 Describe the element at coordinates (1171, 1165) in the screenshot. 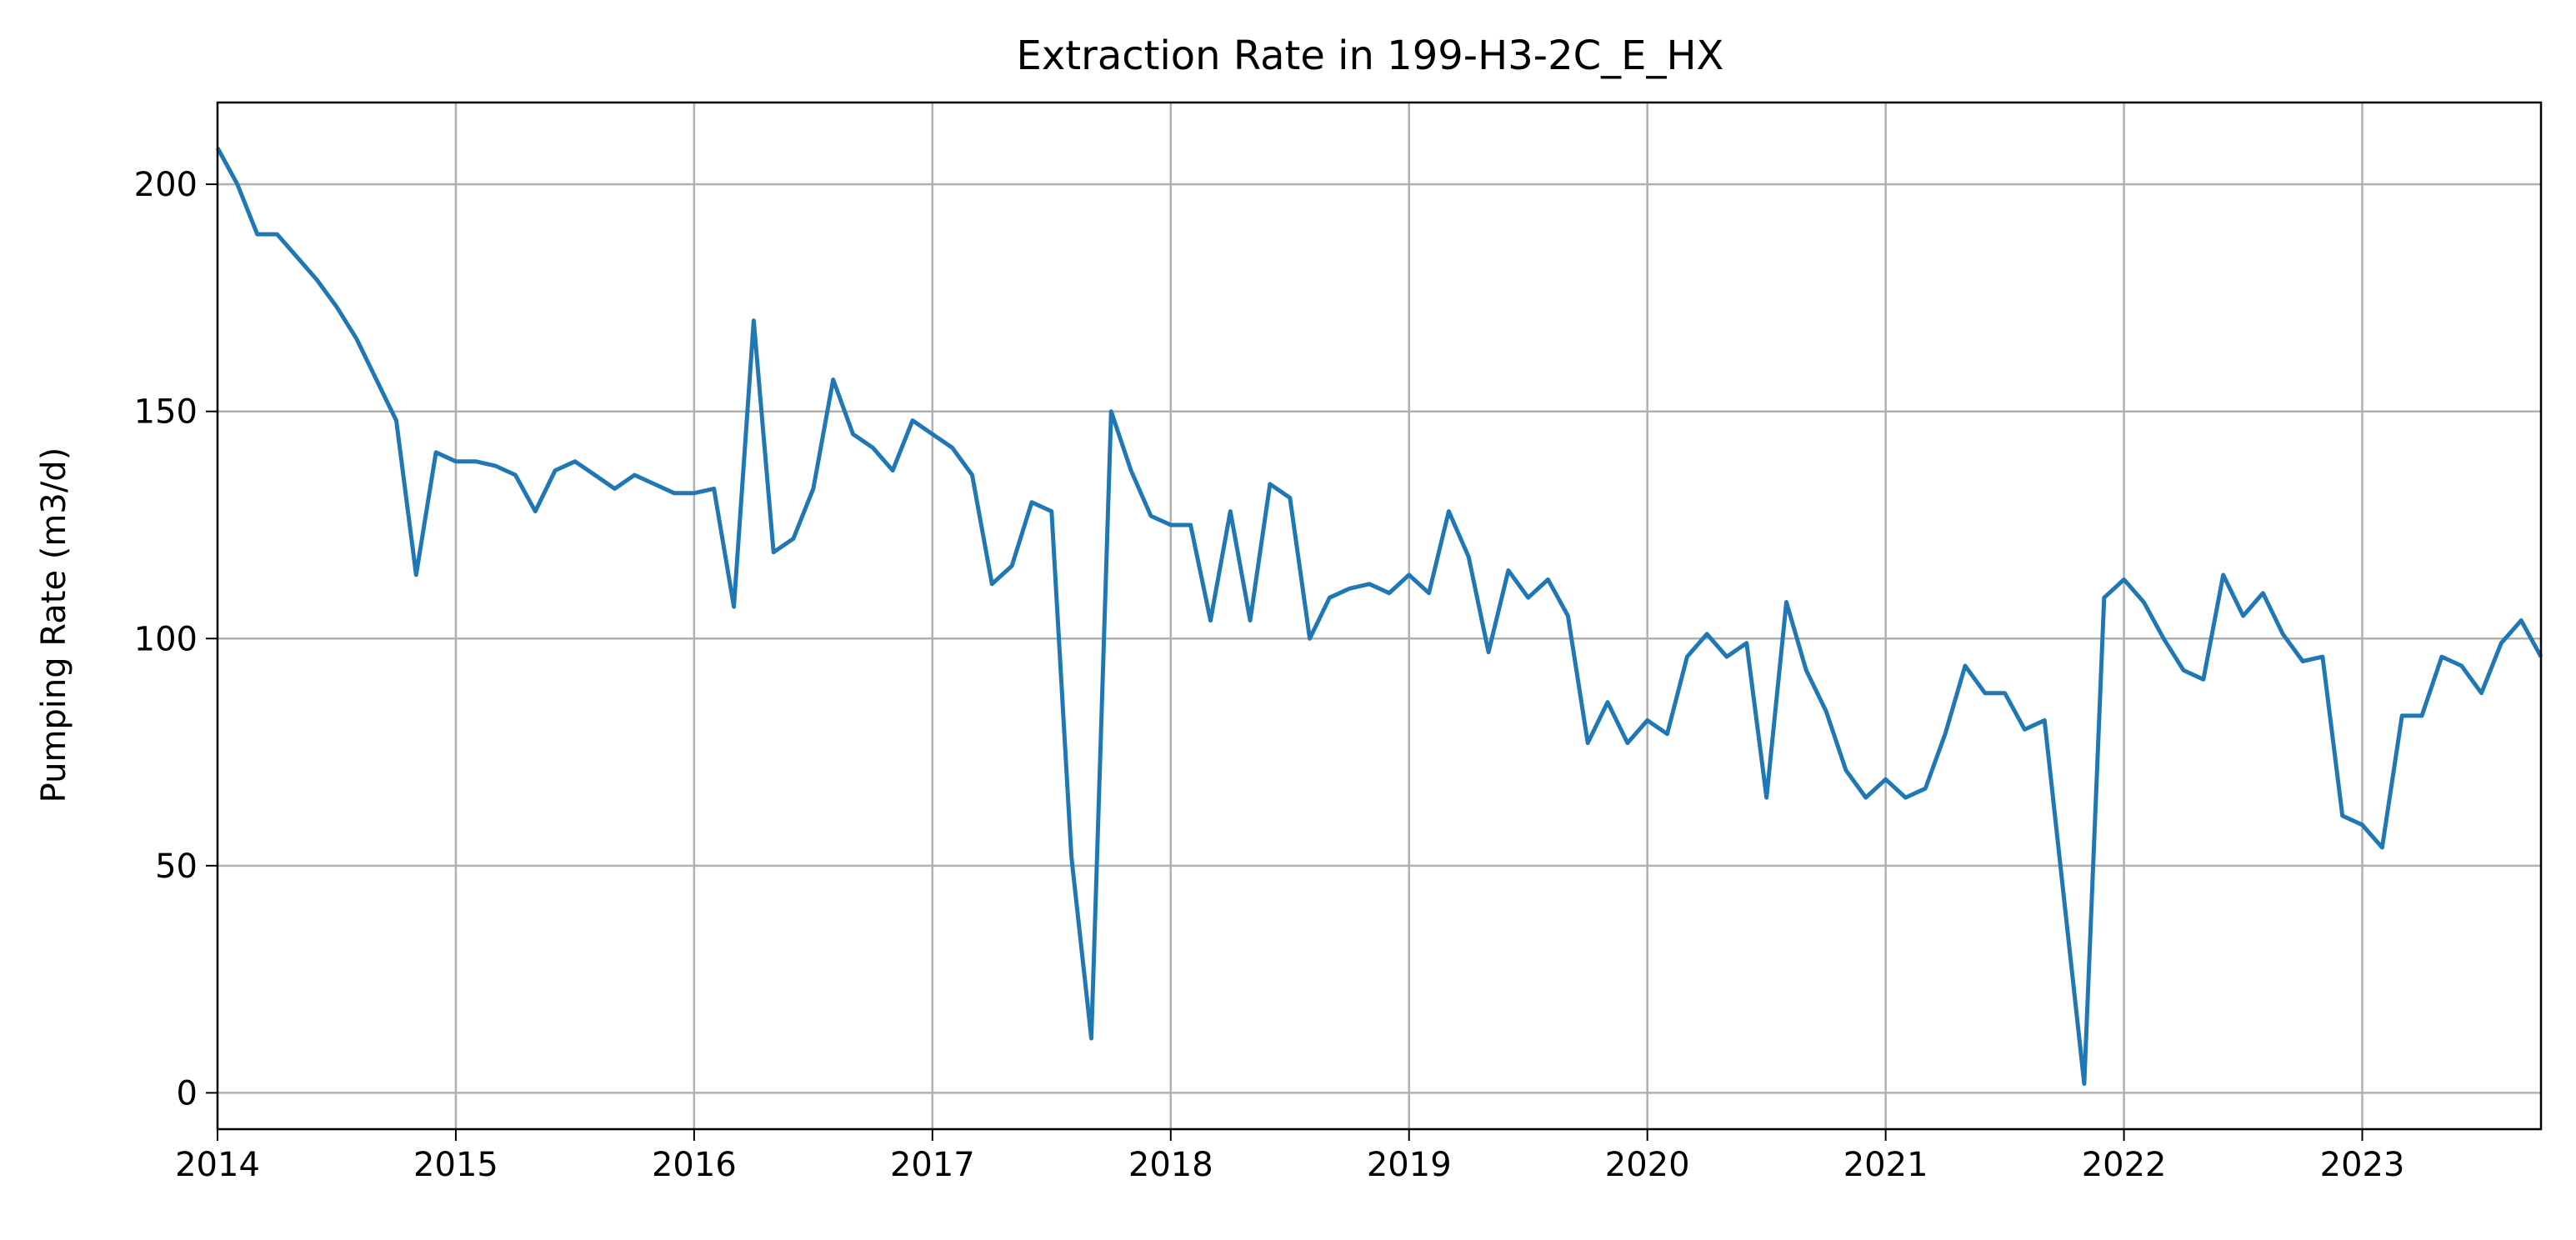

I see `x-tick-label: 2018` at that location.